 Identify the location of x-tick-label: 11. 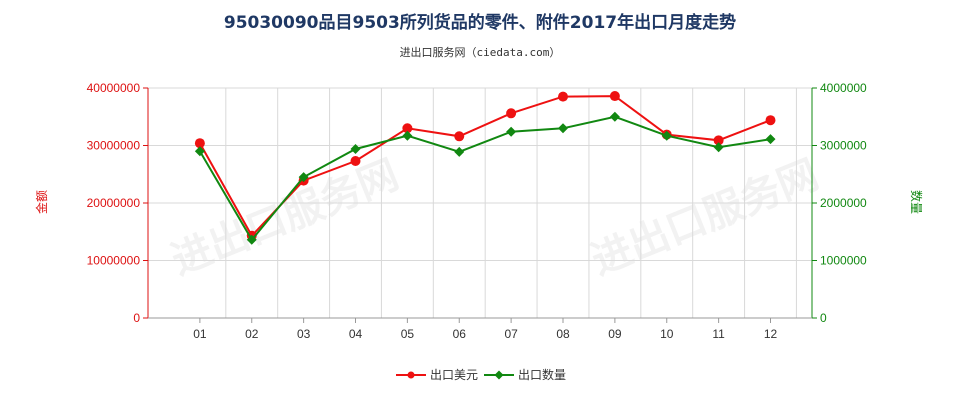
(718, 334).